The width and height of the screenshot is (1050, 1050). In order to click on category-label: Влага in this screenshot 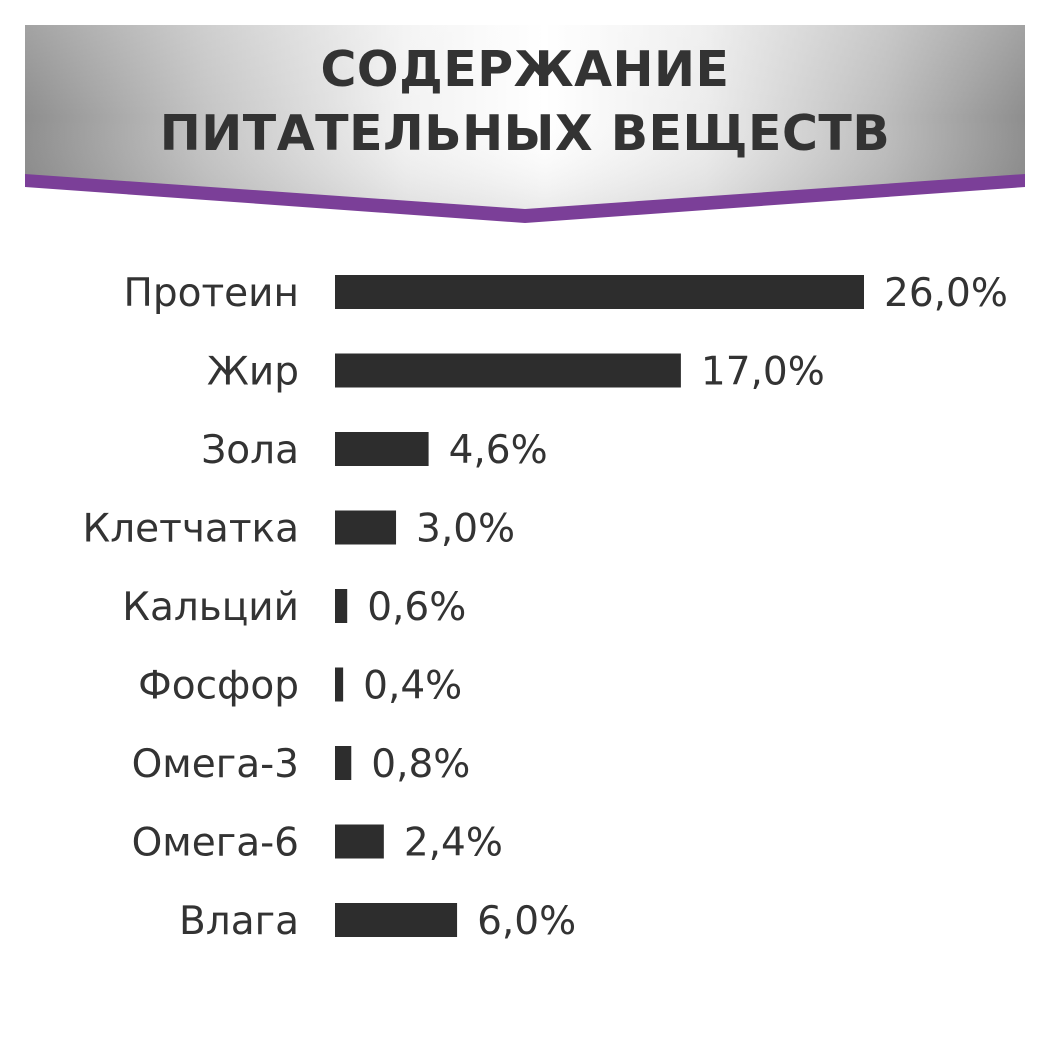, I will do `click(239, 921)`.